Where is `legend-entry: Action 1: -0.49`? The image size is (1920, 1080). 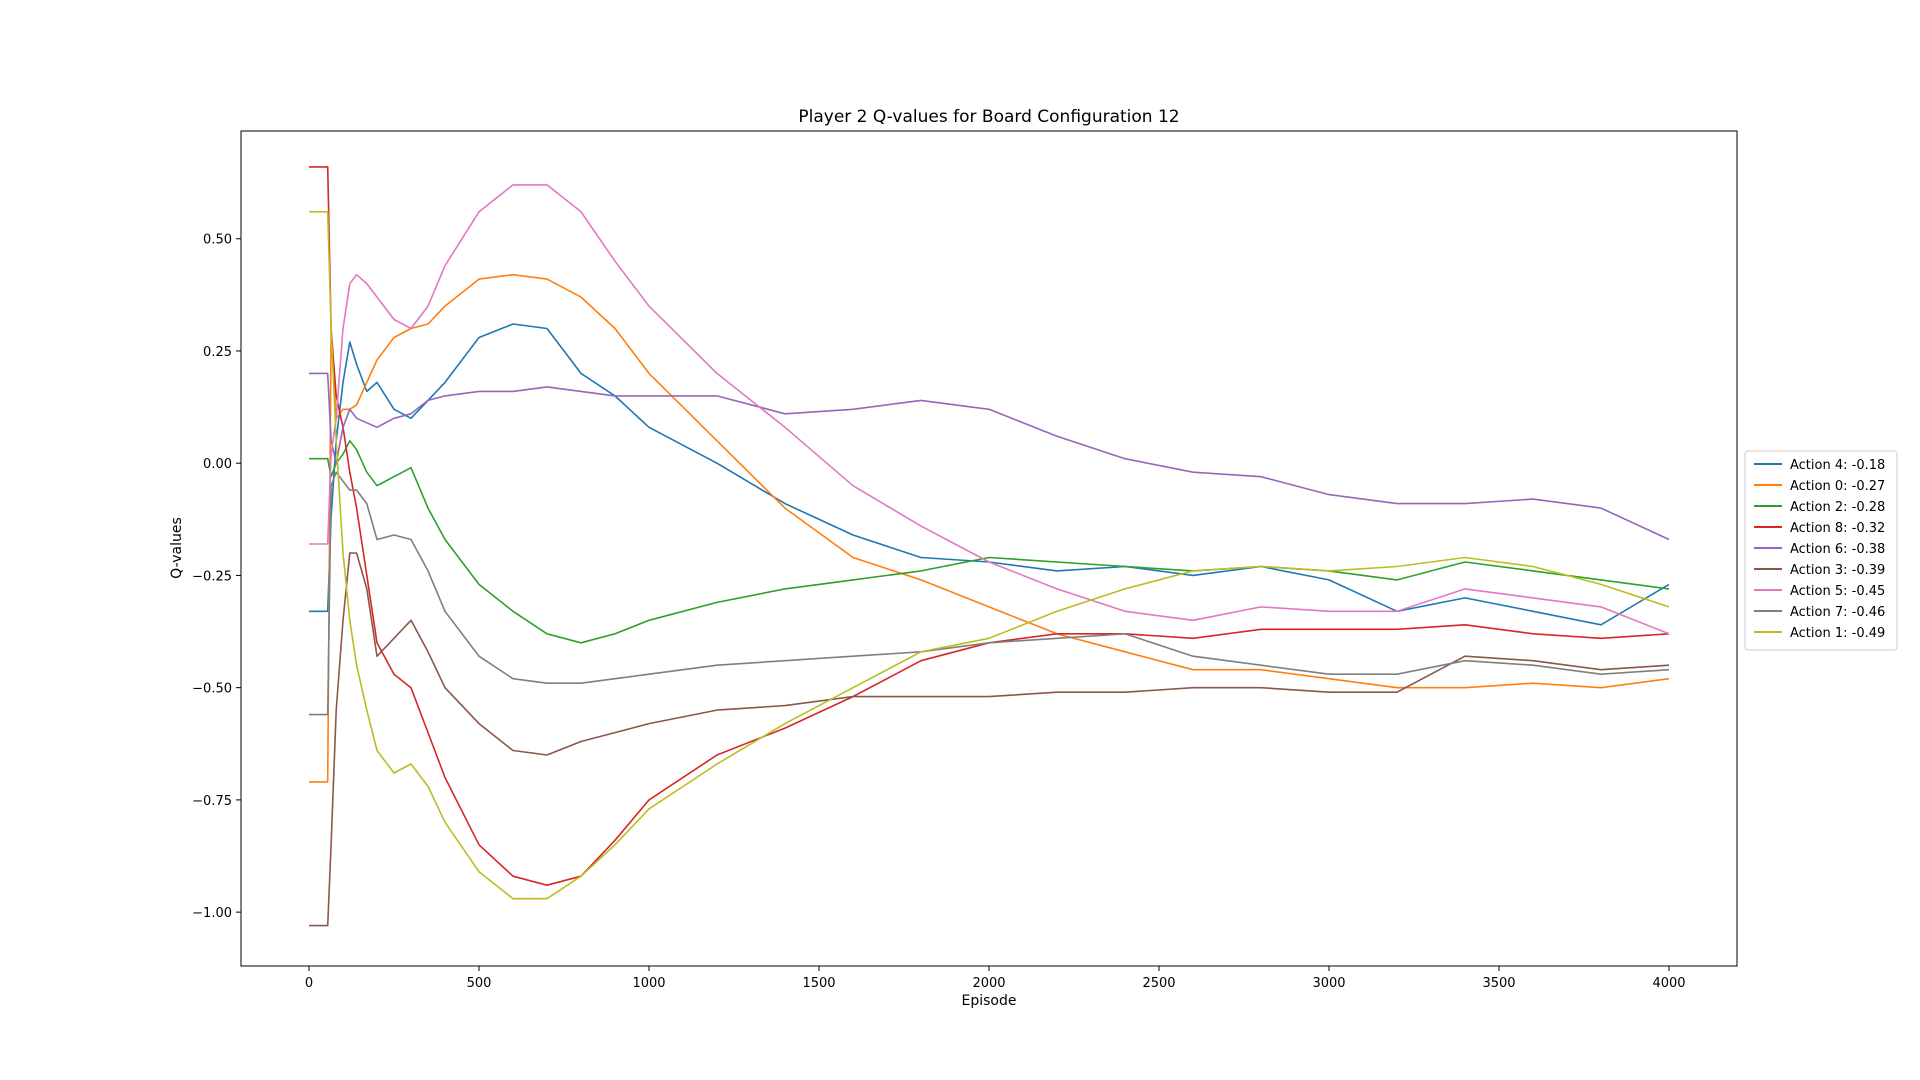
legend-entry: Action 1: -0.49 is located at coordinates (1837, 633).